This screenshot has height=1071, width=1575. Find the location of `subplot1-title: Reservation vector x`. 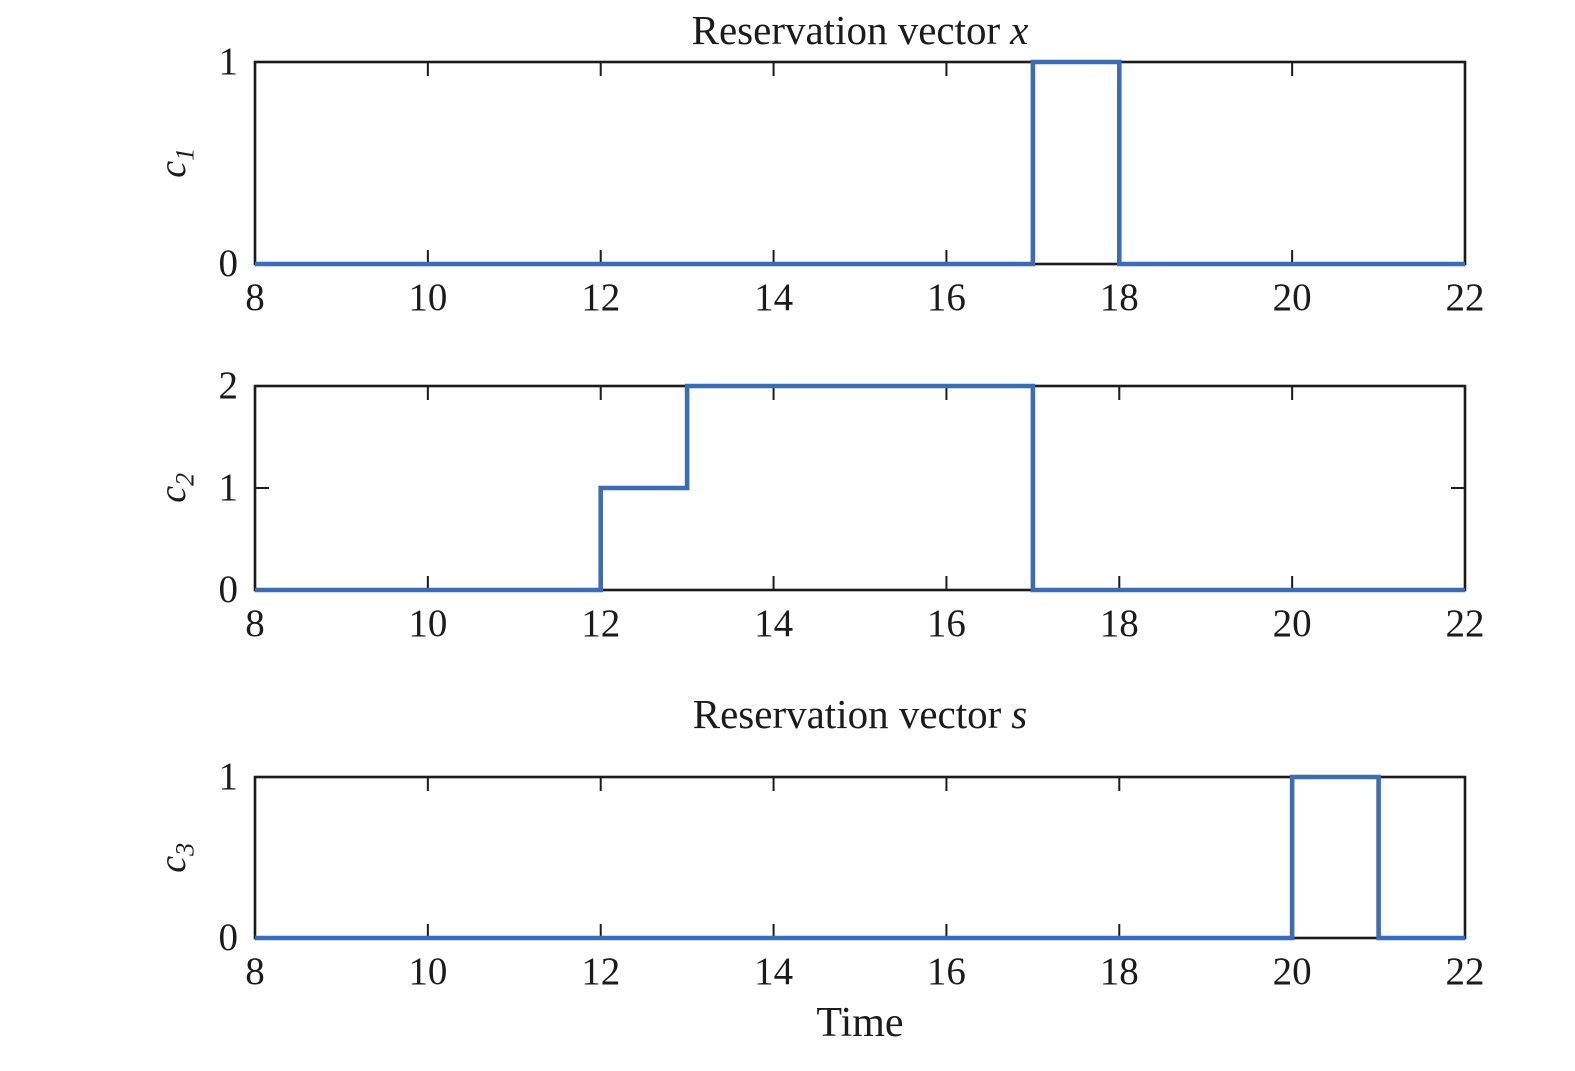

subplot1-title: Reservation vector x is located at coordinates (860, 30).